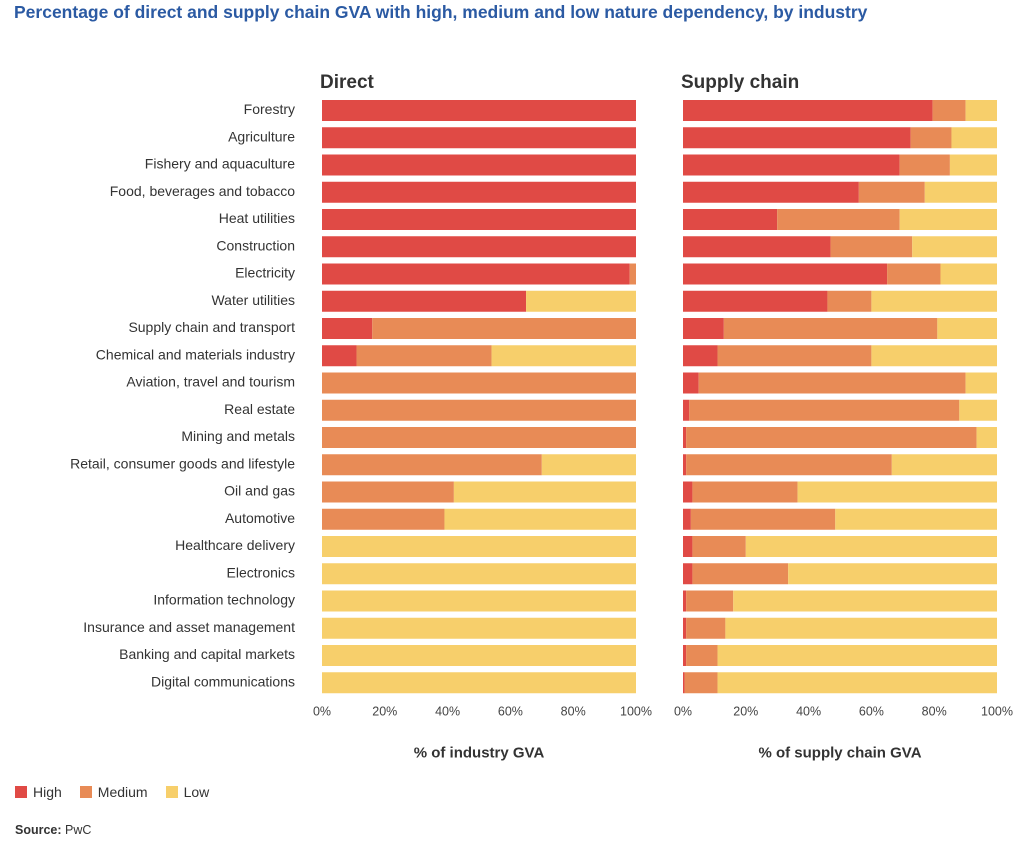 The width and height of the screenshot is (1024, 843). I want to click on direct-x-axis-label: % of industry GVA, so click(479, 752).